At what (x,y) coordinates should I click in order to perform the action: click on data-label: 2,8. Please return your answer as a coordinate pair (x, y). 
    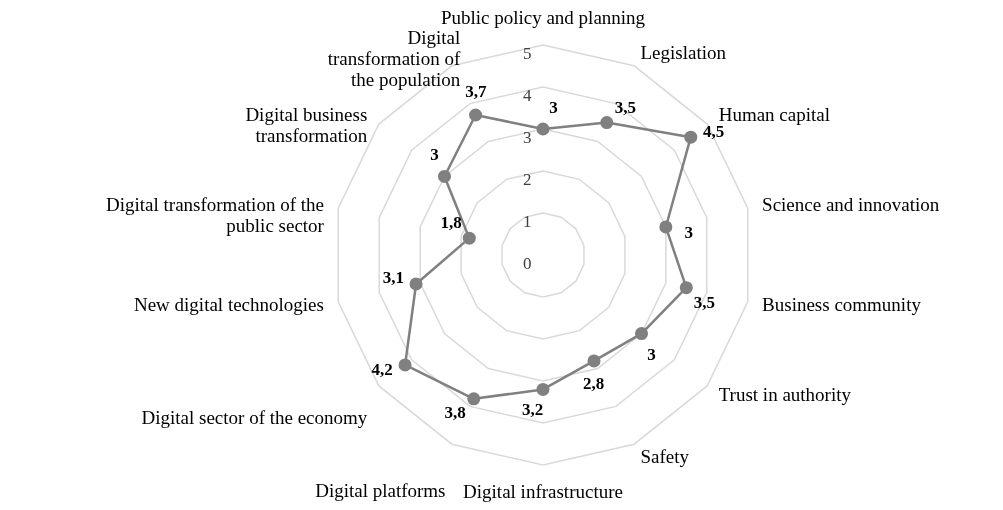
    Looking at the image, I should click on (594, 384).